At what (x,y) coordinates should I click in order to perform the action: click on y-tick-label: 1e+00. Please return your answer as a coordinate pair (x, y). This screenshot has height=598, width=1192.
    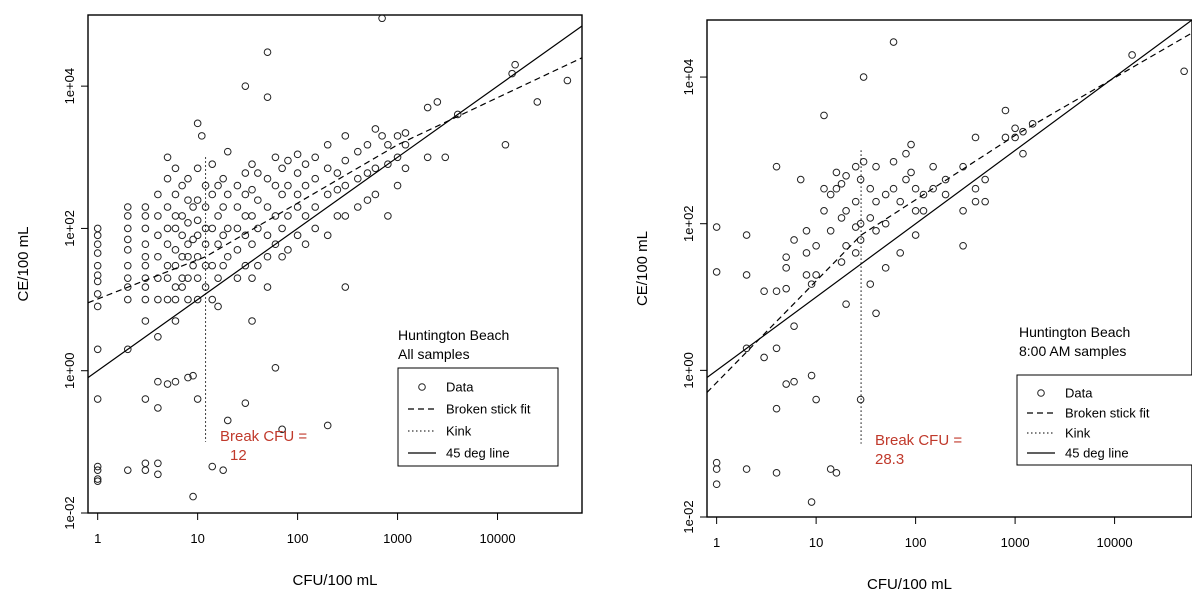
    Looking at the image, I should click on (69, 370).